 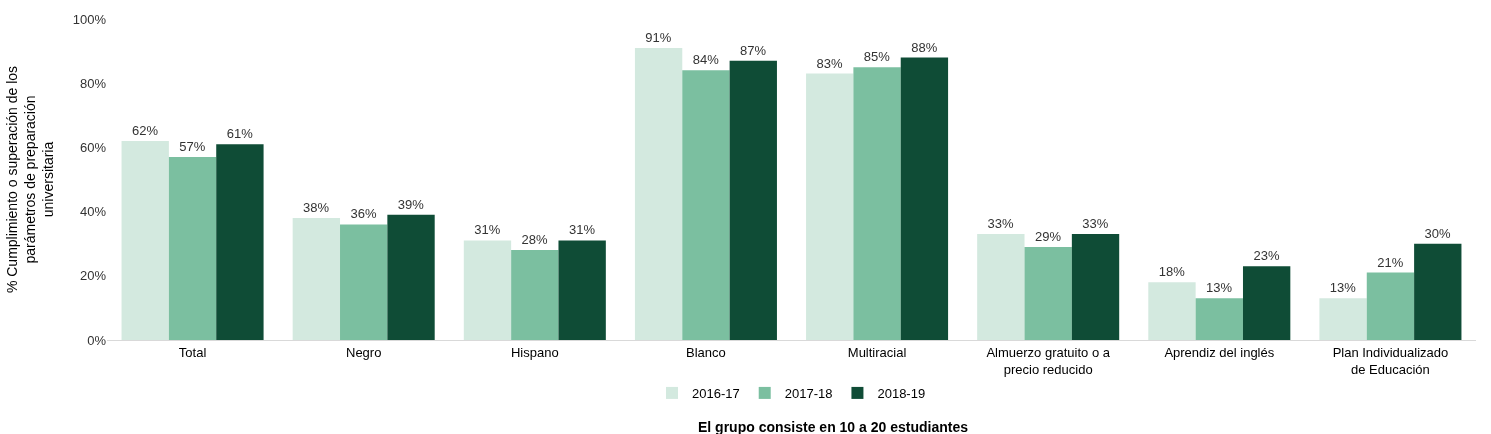 I want to click on data-label: 83%, so click(x=829, y=63).